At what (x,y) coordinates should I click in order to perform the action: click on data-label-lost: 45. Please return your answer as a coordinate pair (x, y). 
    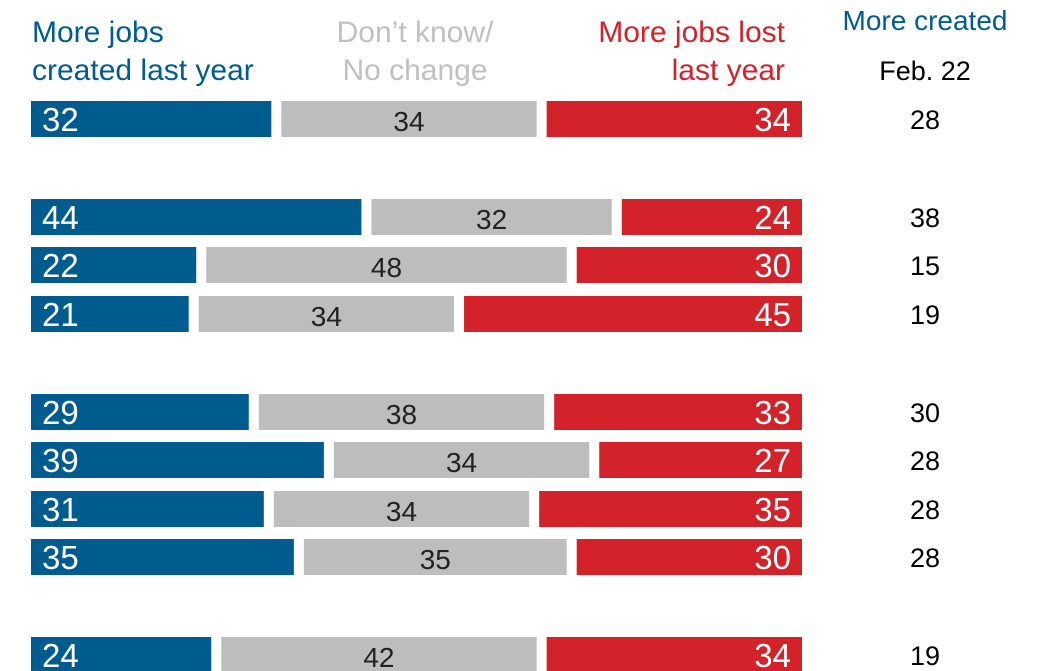
    Looking at the image, I should click on (772, 314).